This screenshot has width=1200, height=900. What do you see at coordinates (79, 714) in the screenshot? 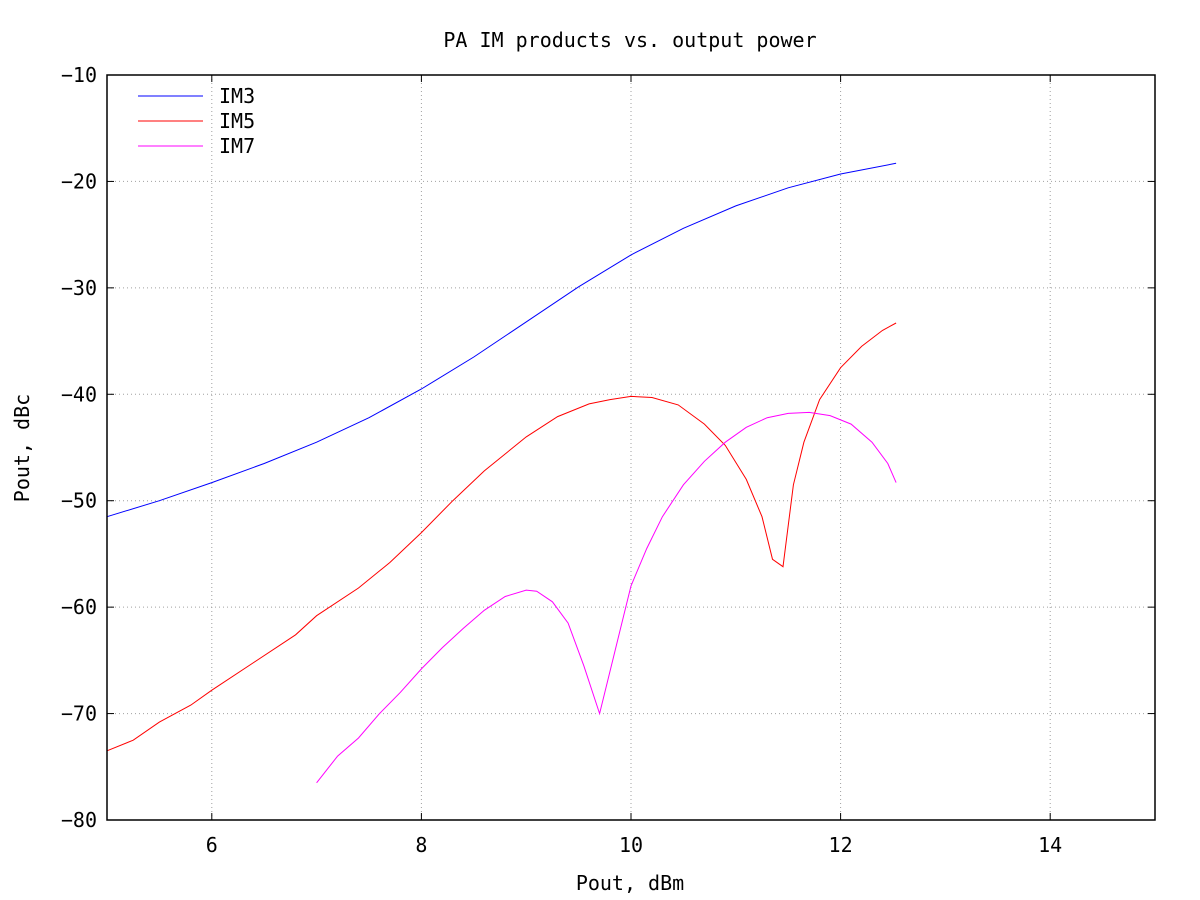
I see `y-tick-label: −70` at bounding box center [79, 714].